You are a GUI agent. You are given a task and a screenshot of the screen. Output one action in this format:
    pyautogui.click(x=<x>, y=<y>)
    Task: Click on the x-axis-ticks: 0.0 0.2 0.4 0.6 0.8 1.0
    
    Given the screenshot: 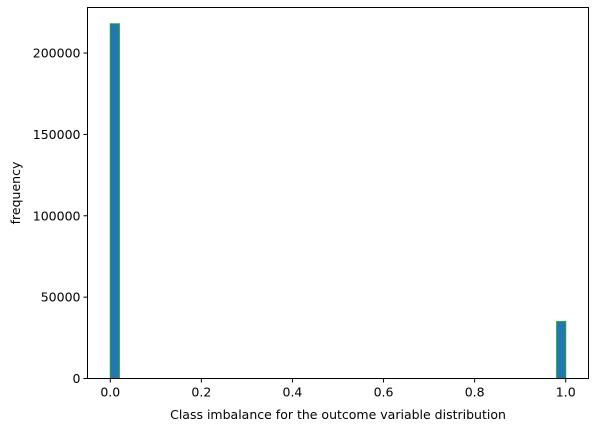 What is the action you would take?
    pyautogui.click(x=338, y=389)
    